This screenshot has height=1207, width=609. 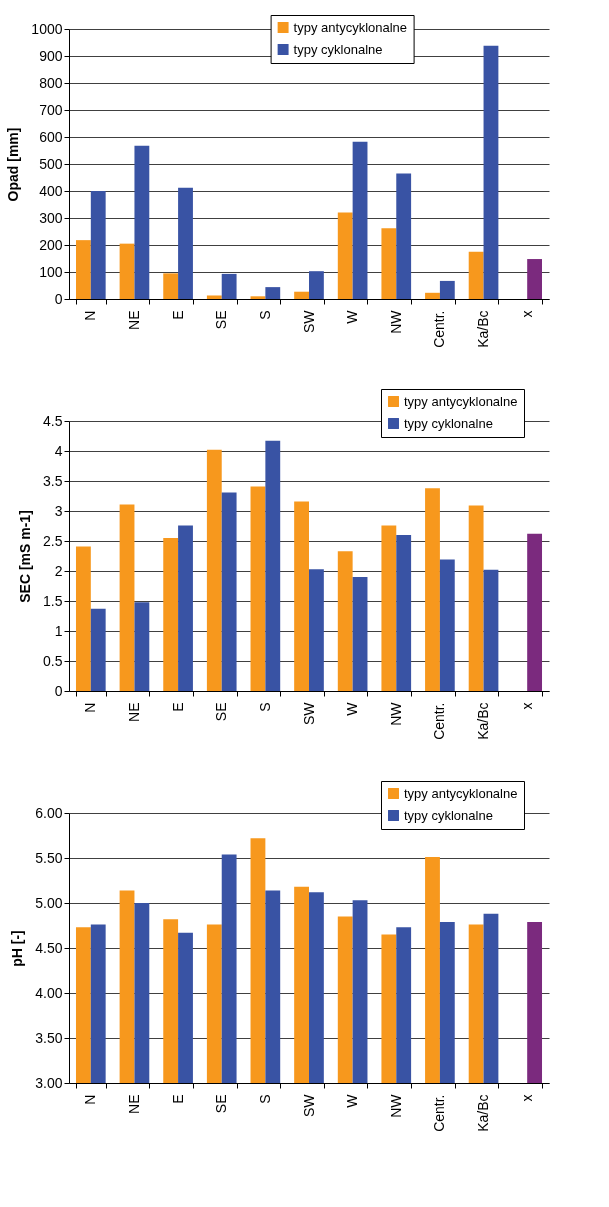 What do you see at coordinates (49, 812) in the screenshot?
I see `y-tick-label: 6.00` at bounding box center [49, 812].